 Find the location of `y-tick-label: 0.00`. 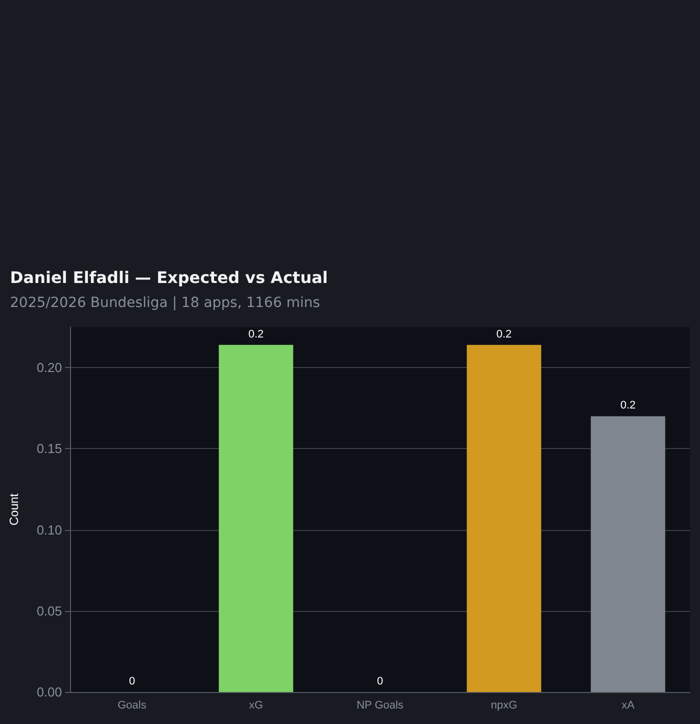

y-tick-label: 0.00 is located at coordinates (49, 692).